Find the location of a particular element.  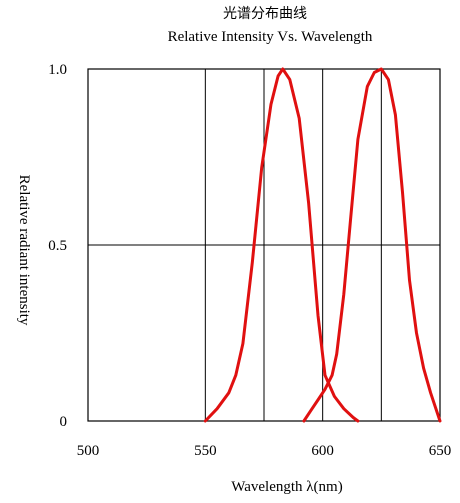

x-tick-label: 550 is located at coordinates (205, 451).